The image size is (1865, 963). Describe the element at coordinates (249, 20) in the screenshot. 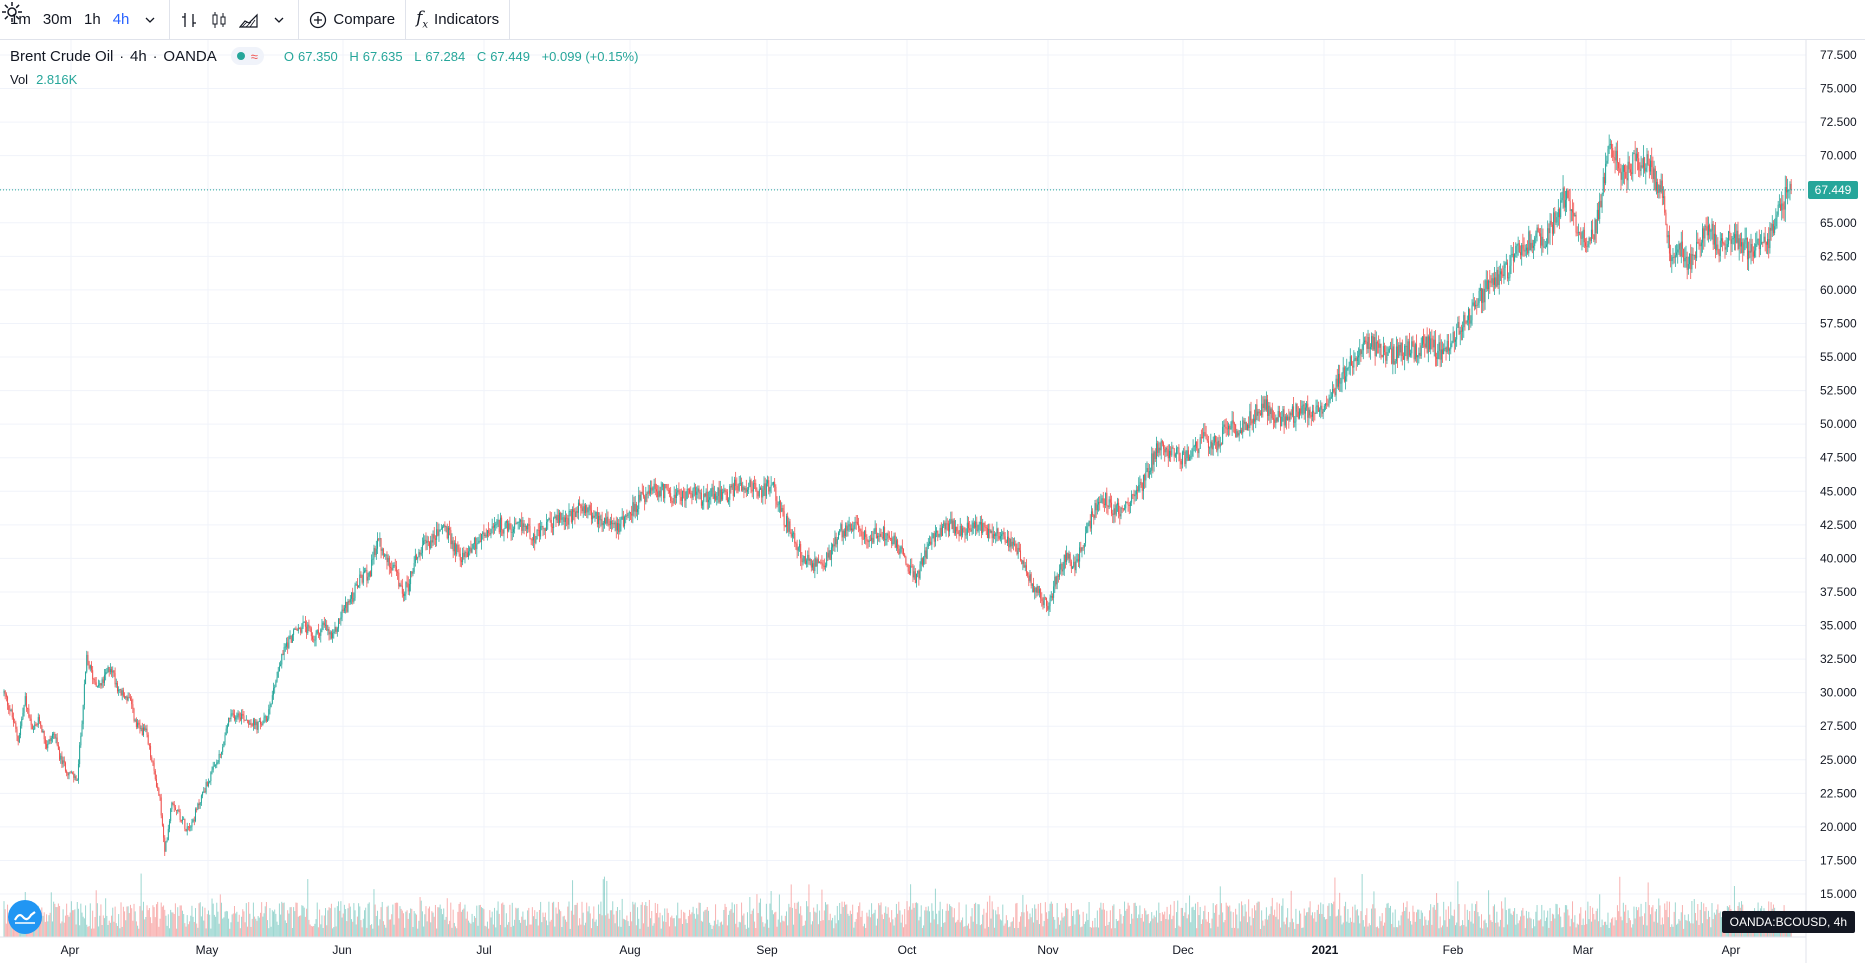

I see `area-chart-type-icon` at that location.